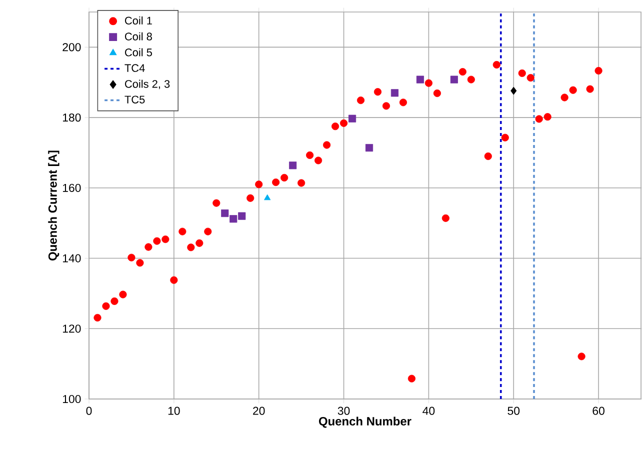  Describe the element at coordinates (134, 68) in the screenshot. I see `legend-label: TC4` at that location.